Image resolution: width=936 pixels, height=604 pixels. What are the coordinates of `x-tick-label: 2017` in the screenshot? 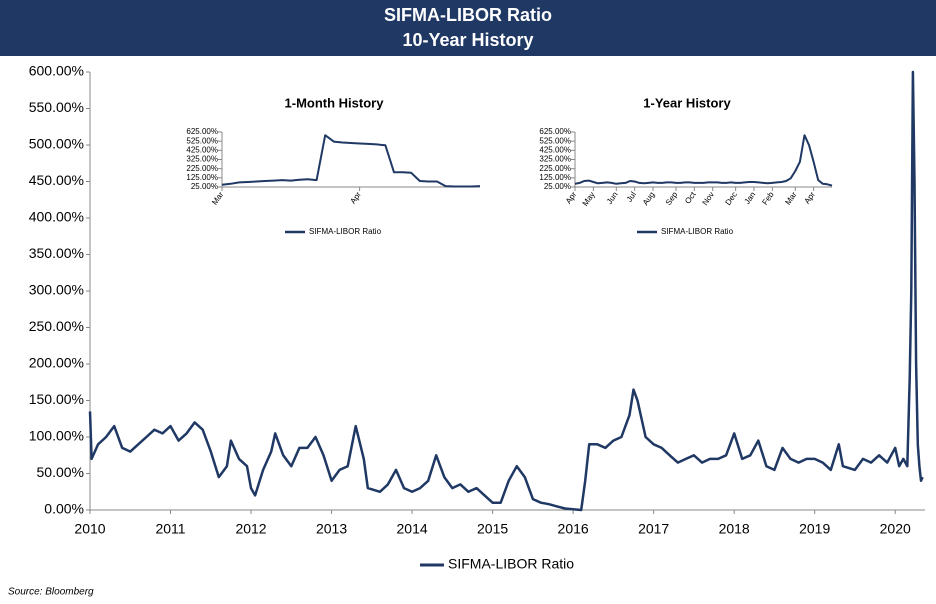 It's located at (653, 529).